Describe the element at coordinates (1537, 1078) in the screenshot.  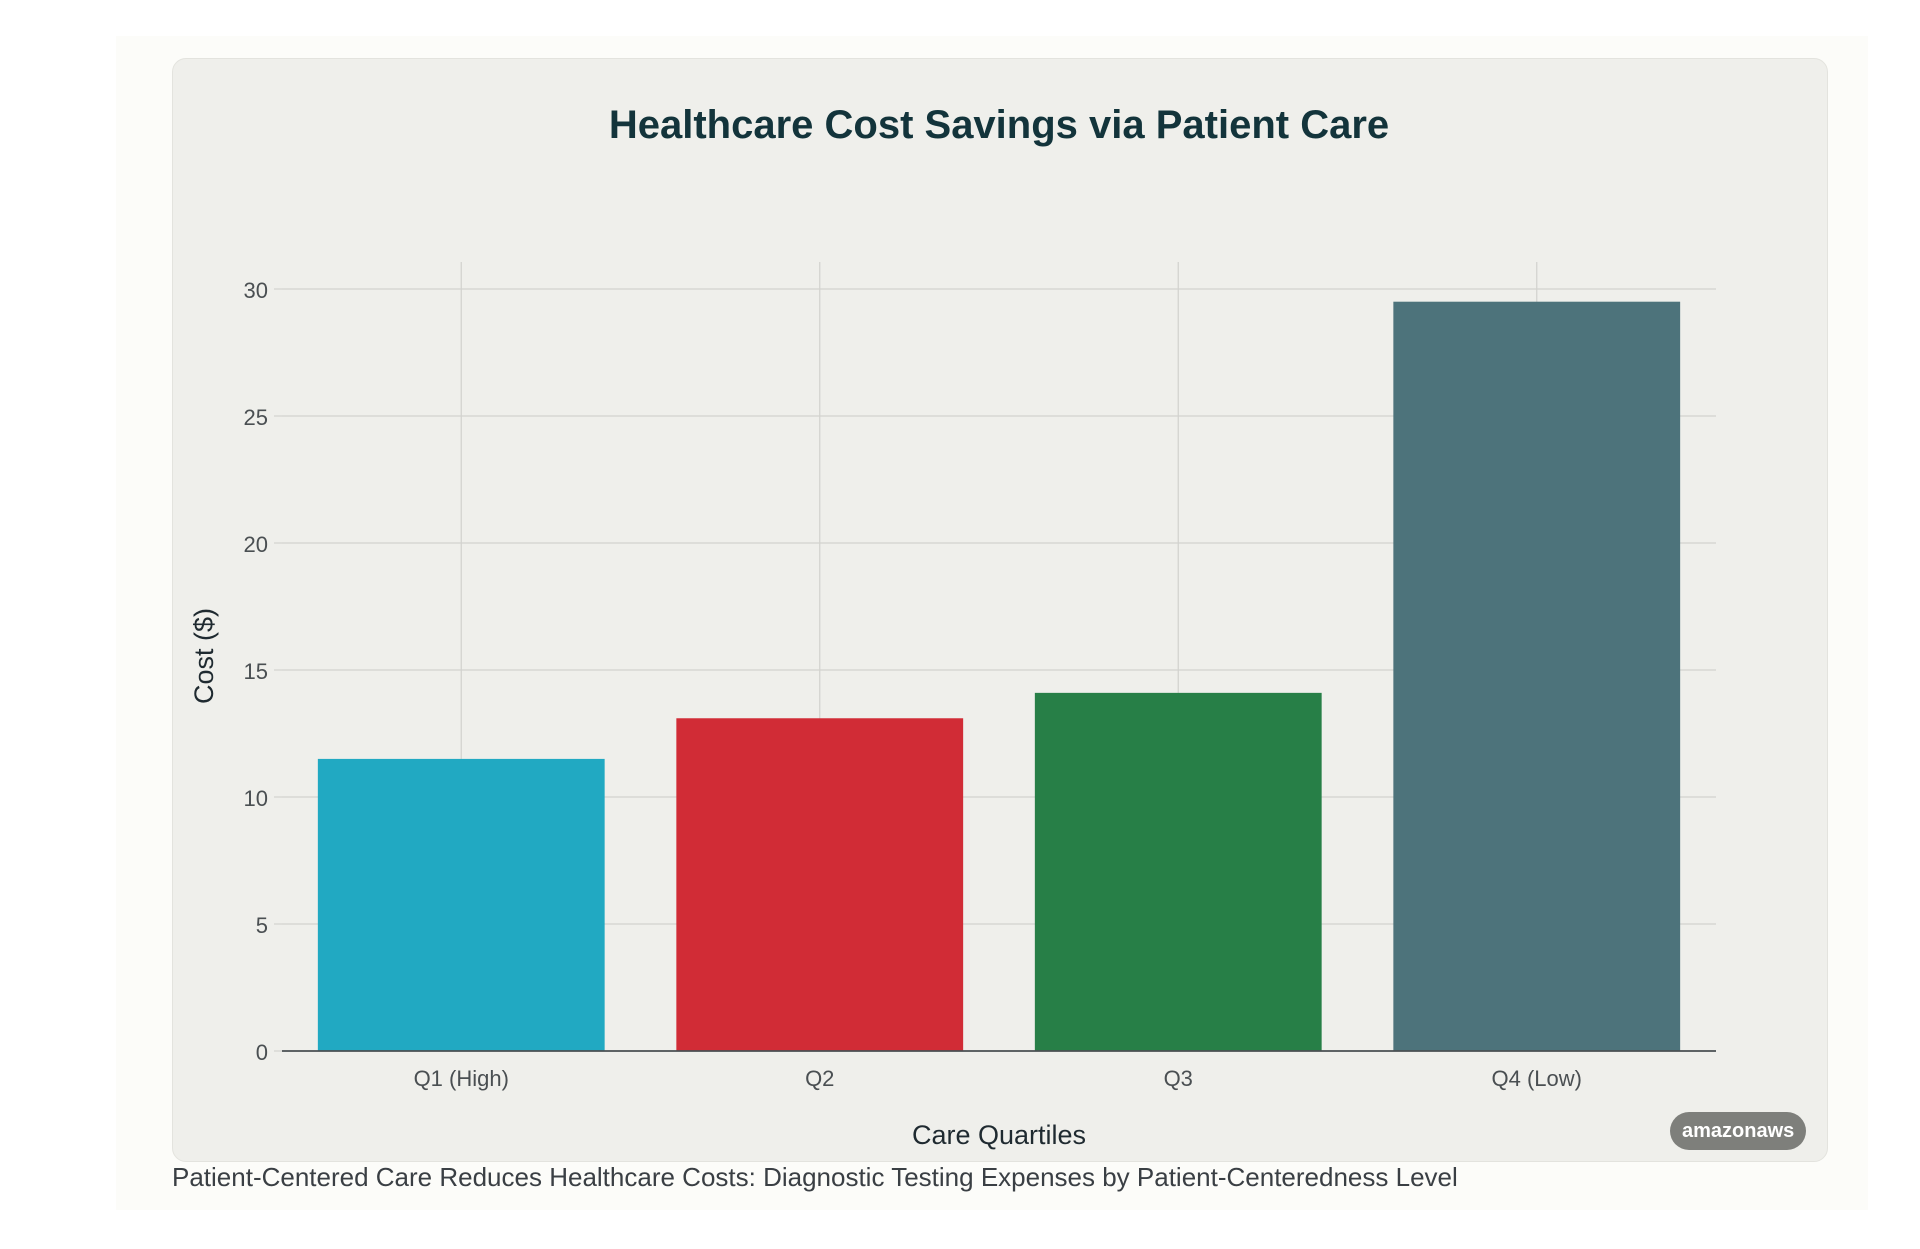
I see `x-tick-label: Q4 (Low)` at that location.